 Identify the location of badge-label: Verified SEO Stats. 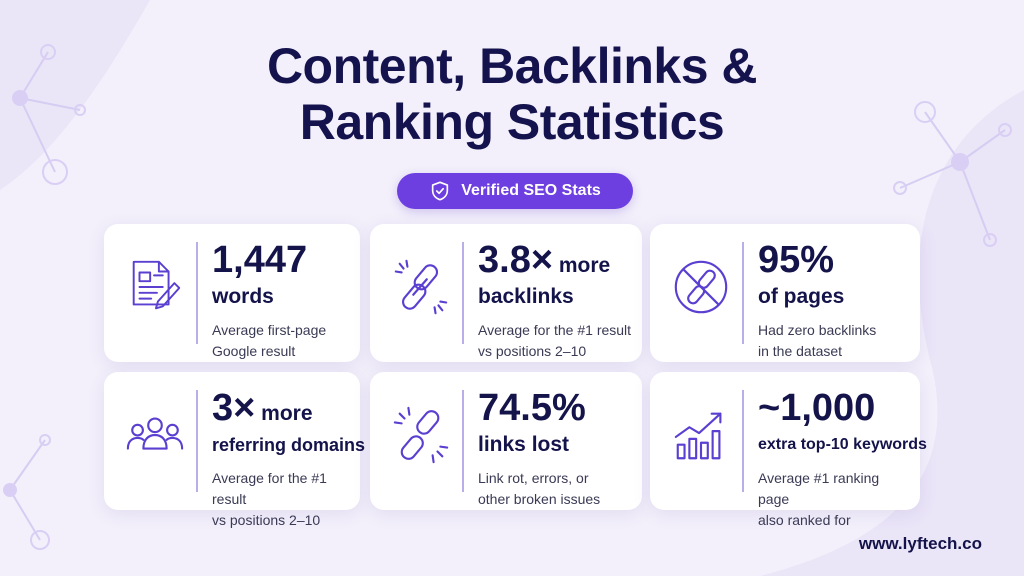
(531, 190).